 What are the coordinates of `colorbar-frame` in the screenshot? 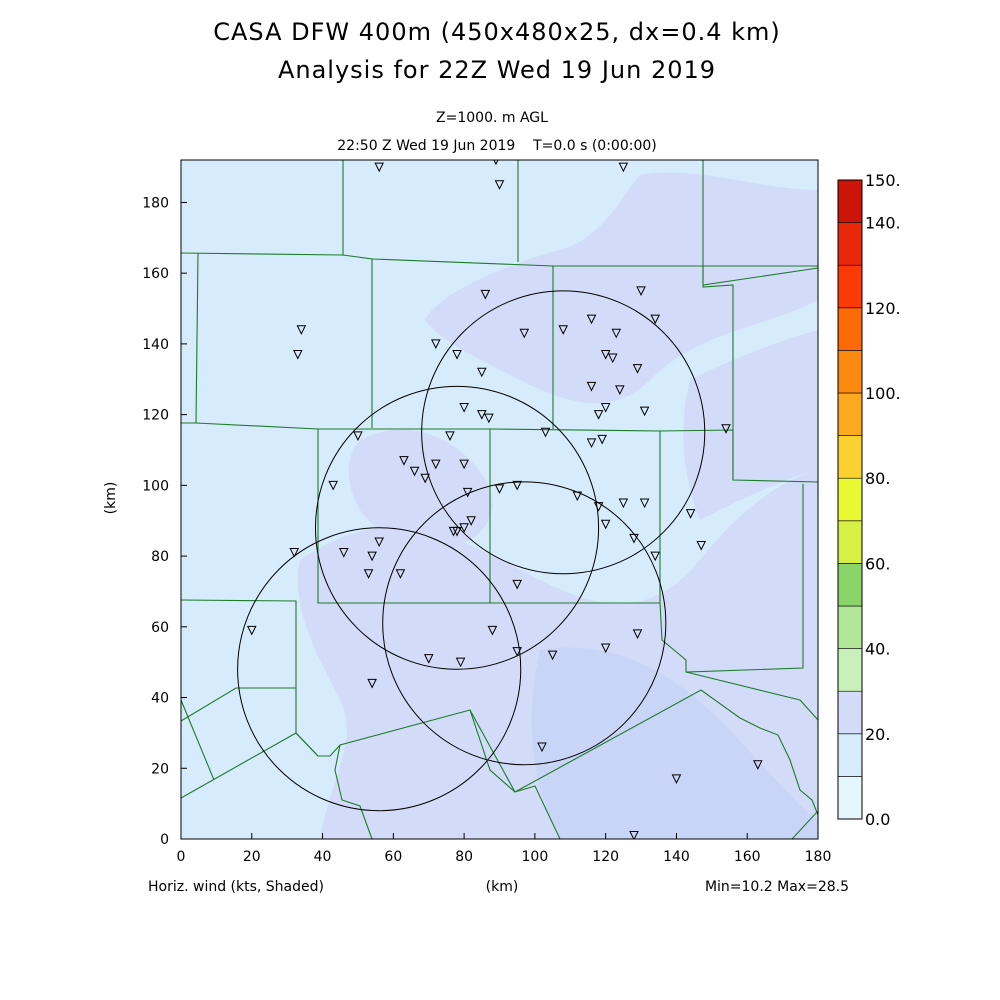 It's located at (850, 499).